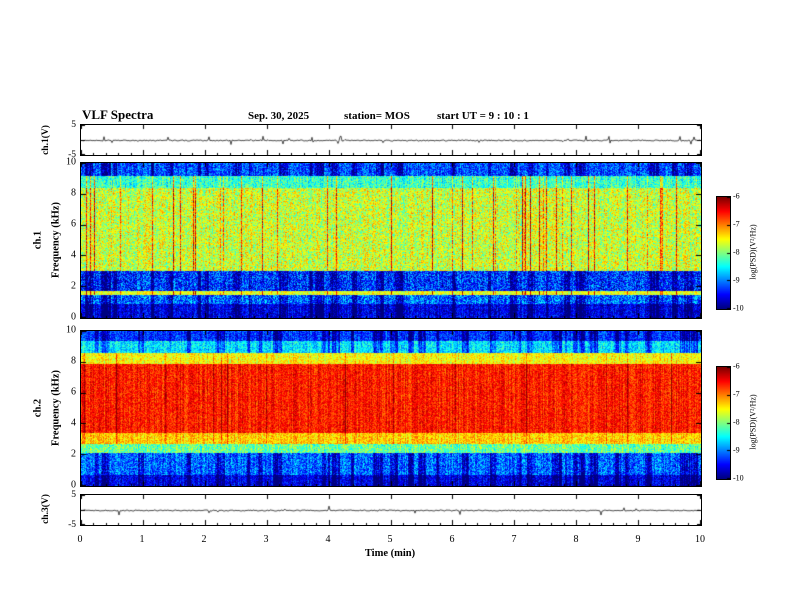  I want to click on figure-title: VLF Spectra, so click(118, 114).